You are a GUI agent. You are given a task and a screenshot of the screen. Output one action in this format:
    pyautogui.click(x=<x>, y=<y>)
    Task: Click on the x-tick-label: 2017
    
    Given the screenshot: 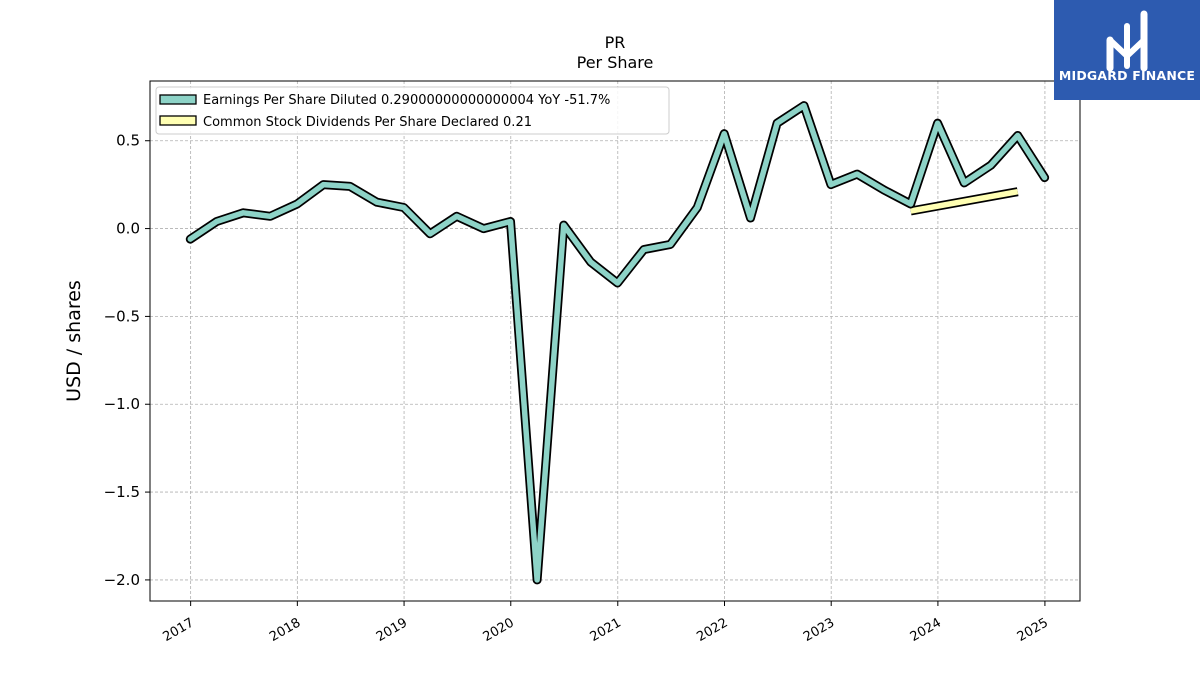 What is the action you would take?
    pyautogui.click(x=178, y=630)
    